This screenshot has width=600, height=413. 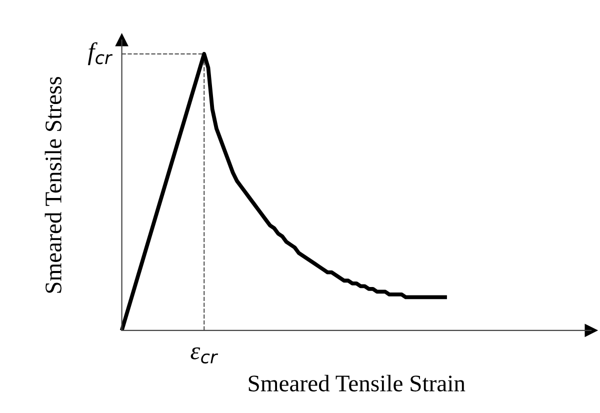 What do you see at coordinates (53, 184) in the screenshot?
I see `y-axis-title: Smeared Tensile Stress` at bounding box center [53, 184].